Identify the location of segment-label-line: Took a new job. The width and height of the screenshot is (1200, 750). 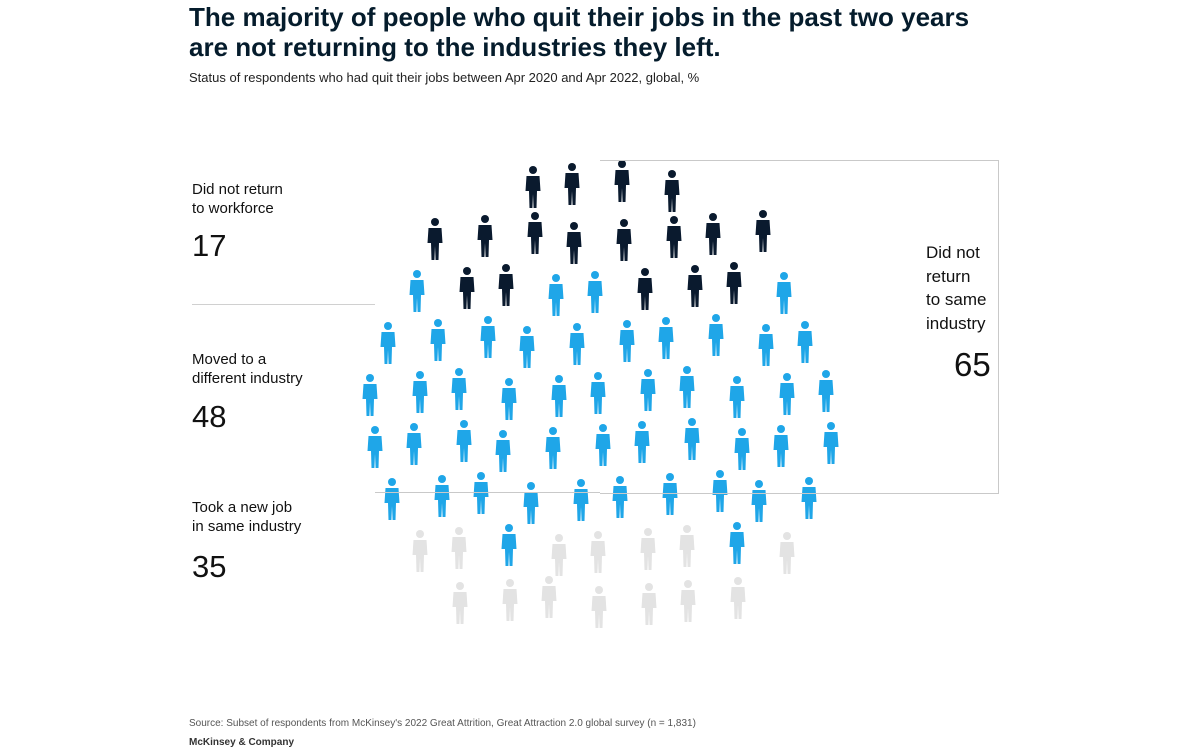
(242, 507).